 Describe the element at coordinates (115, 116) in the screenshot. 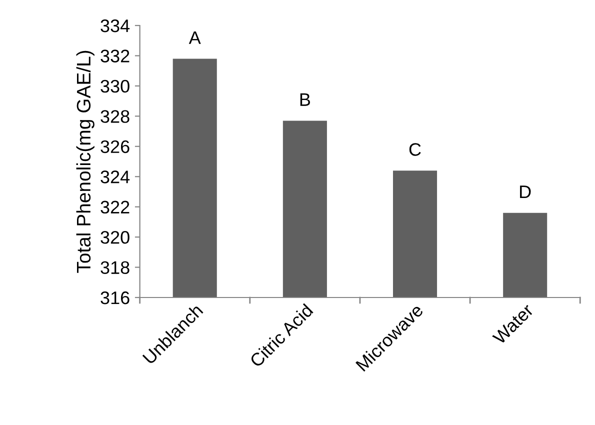

I see `y-tick-label: 328` at that location.